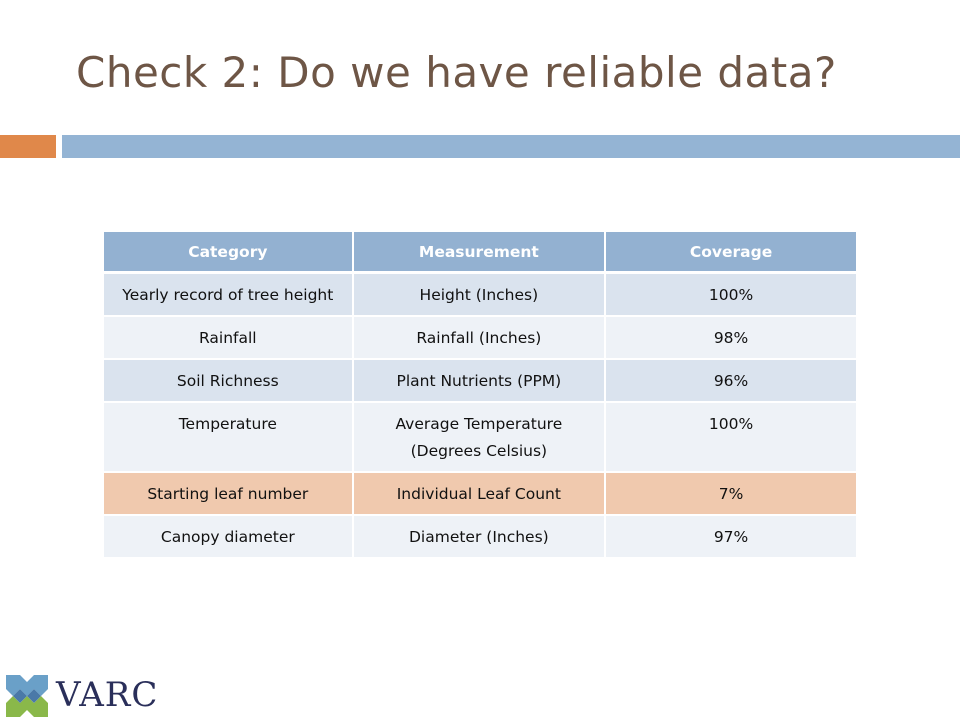 Image resolution: width=960 pixels, height=720 pixels. I want to click on header-measurement: Measurement, so click(479, 253).